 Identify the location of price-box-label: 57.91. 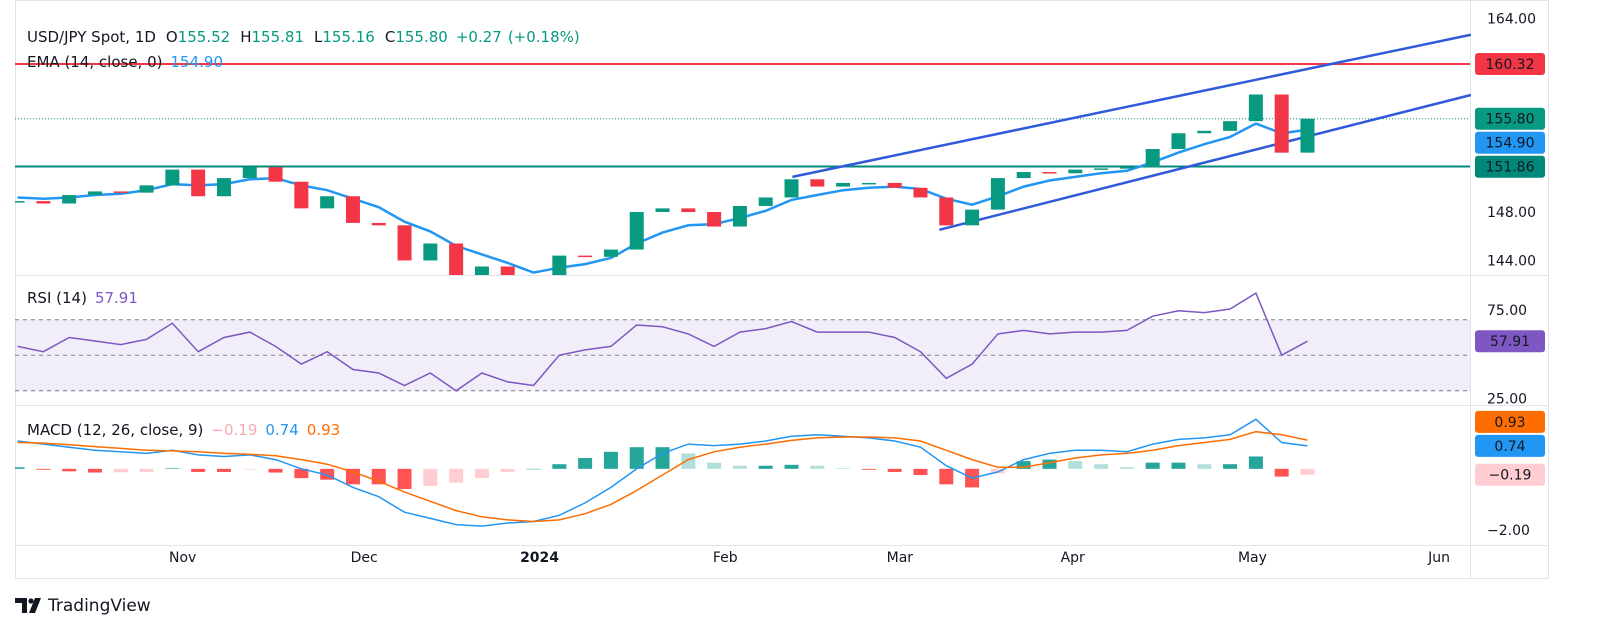
(1510, 342).